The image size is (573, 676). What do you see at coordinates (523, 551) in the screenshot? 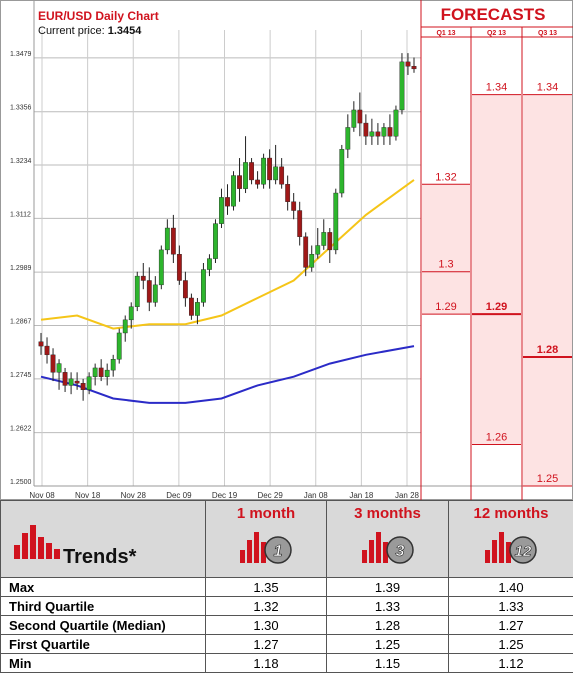
I see `badge-number: 12` at bounding box center [523, 551].